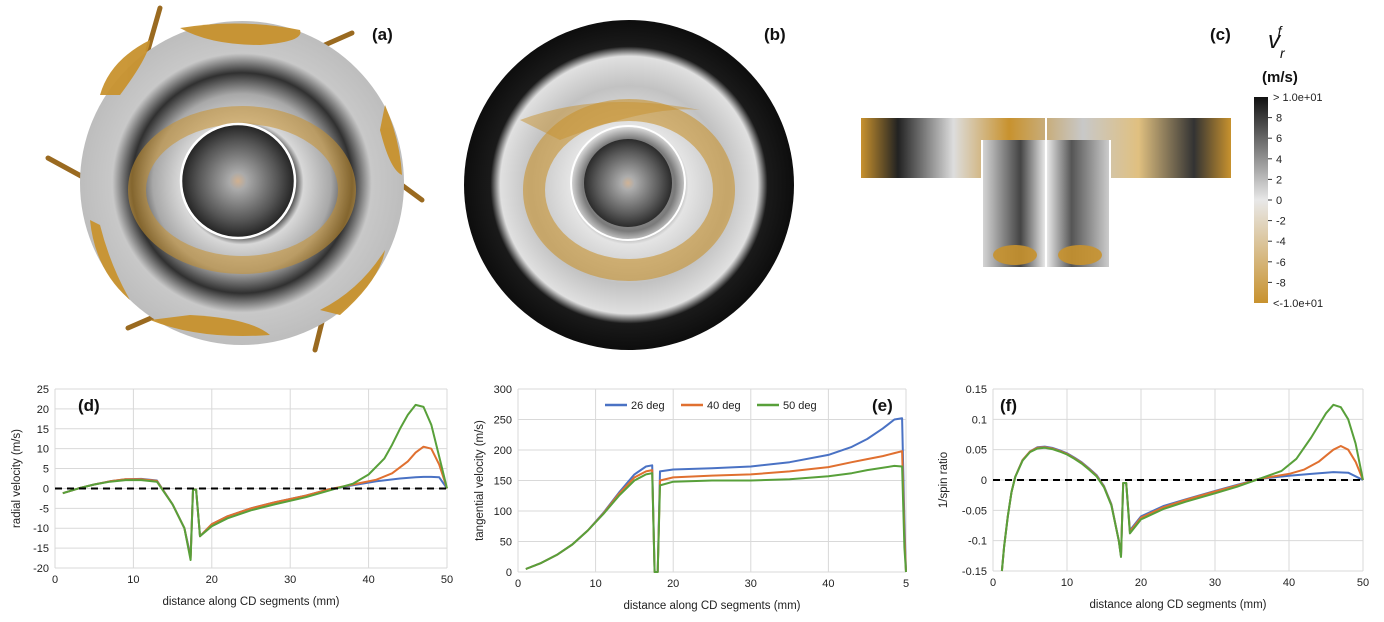  What do you see at coordinates (503, 390) in the screenshot?
I see `y-tick-label: 300` at bounding box center [503, 390].